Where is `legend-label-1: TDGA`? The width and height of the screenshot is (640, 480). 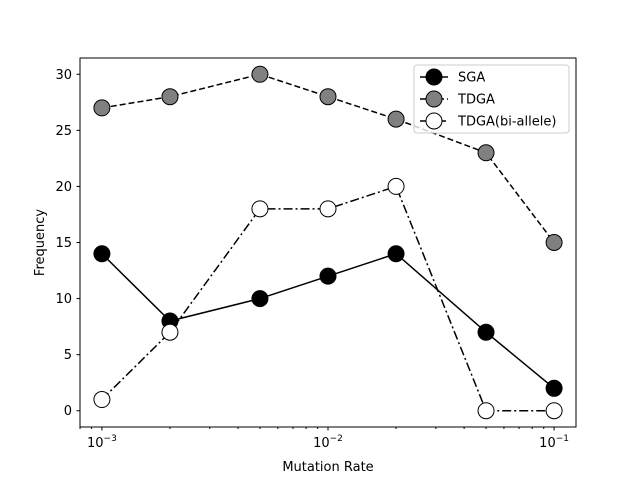
legend-label-1: TDGA is located at coordinates (476, 100).